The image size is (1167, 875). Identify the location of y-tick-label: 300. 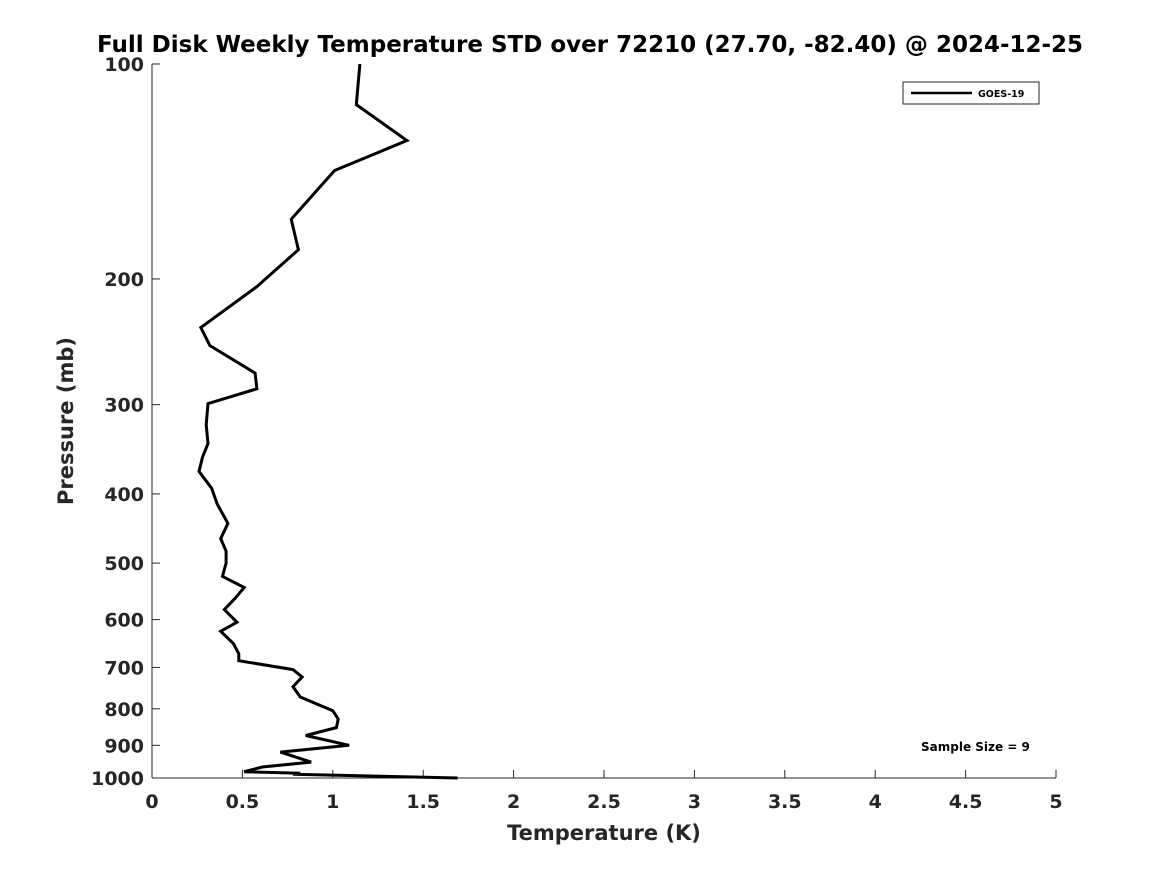
(124, 406).